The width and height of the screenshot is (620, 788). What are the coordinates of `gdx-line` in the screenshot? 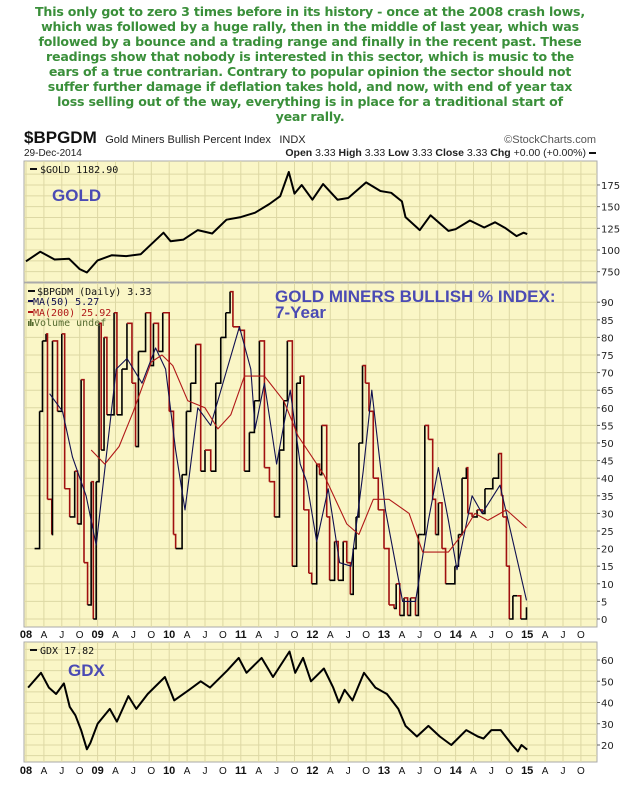 It's located at (277, 701).